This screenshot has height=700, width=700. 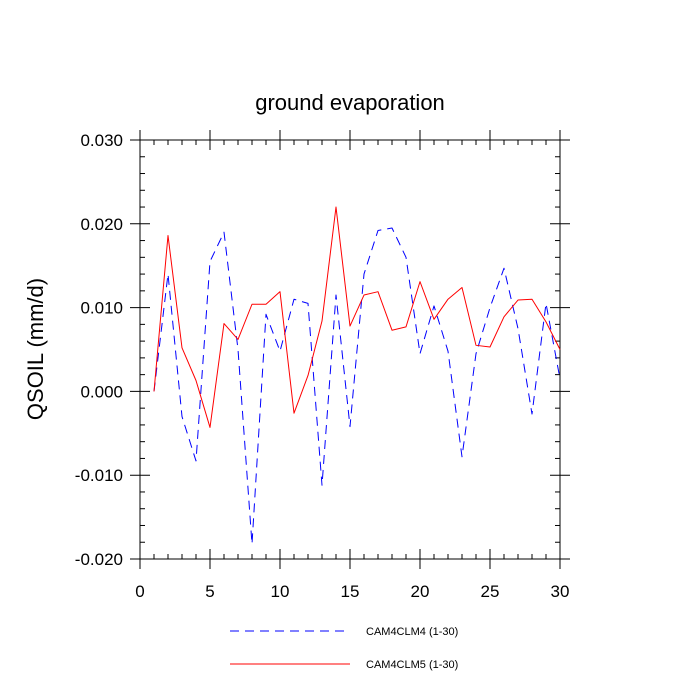 I want to click on y-tick-label: 0.020, so click(x=101, y=224).